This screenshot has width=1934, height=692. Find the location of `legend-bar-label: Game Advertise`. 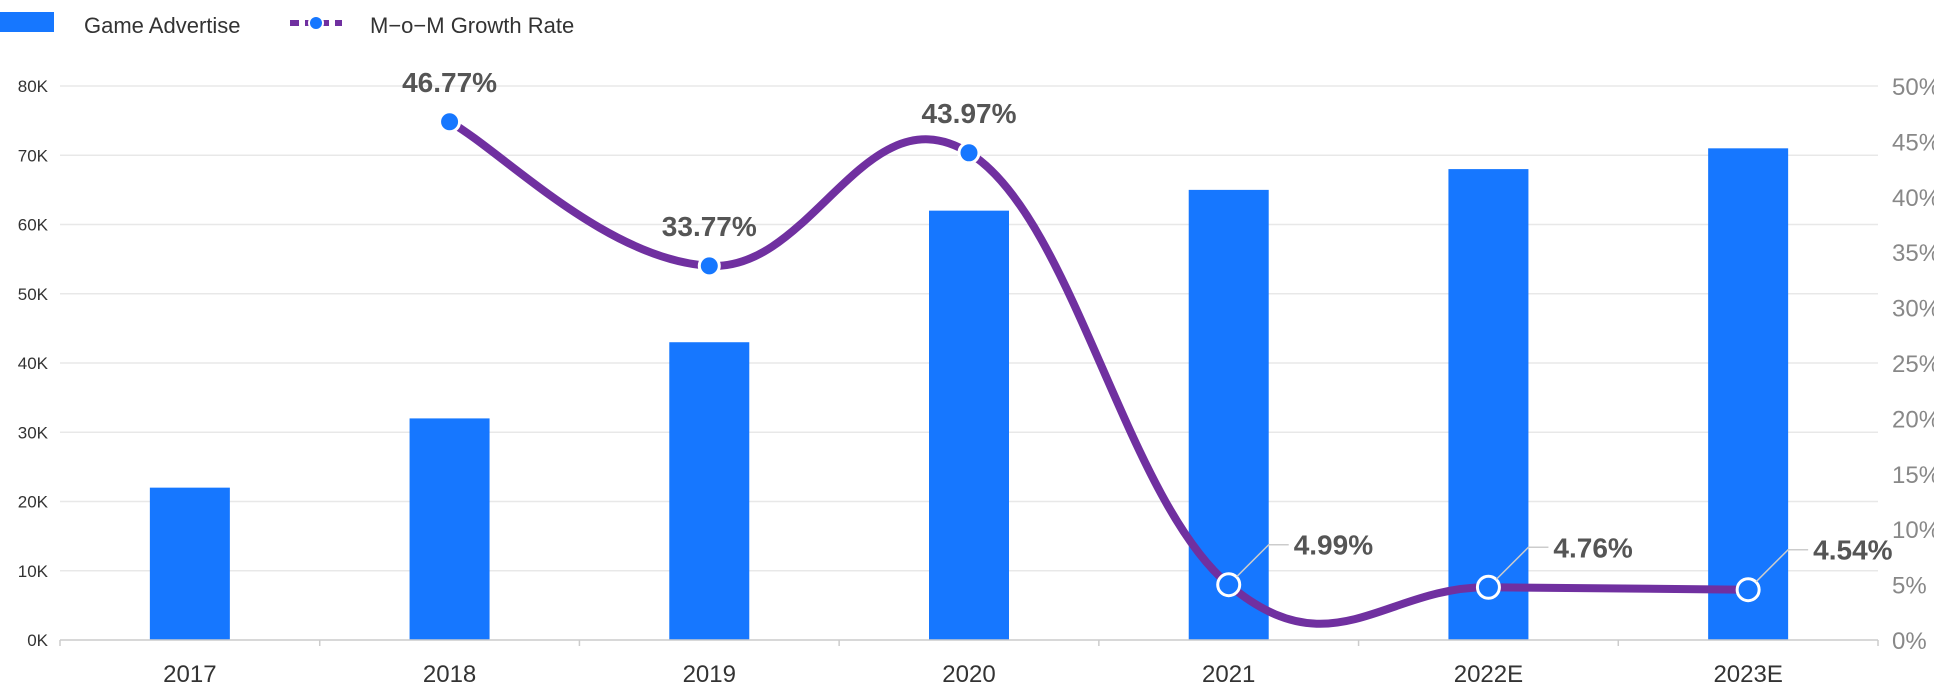

legend-bar-label: Game Advertise is located at coordinates (162, 25).